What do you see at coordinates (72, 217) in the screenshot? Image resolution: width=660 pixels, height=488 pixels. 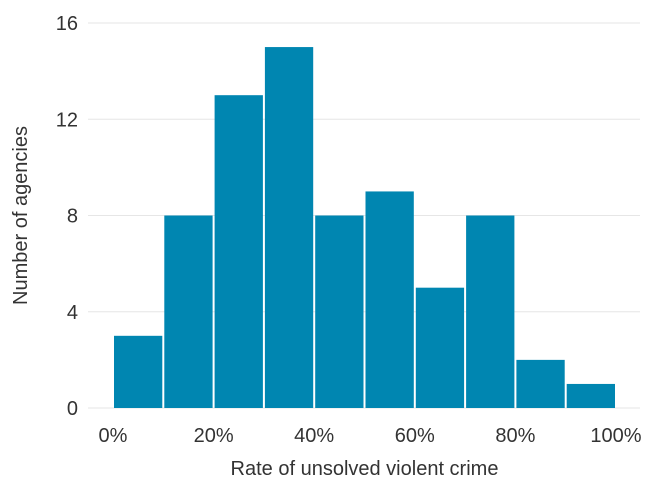 I see `y-tick-label: 8` at bounding box center [72, 217].